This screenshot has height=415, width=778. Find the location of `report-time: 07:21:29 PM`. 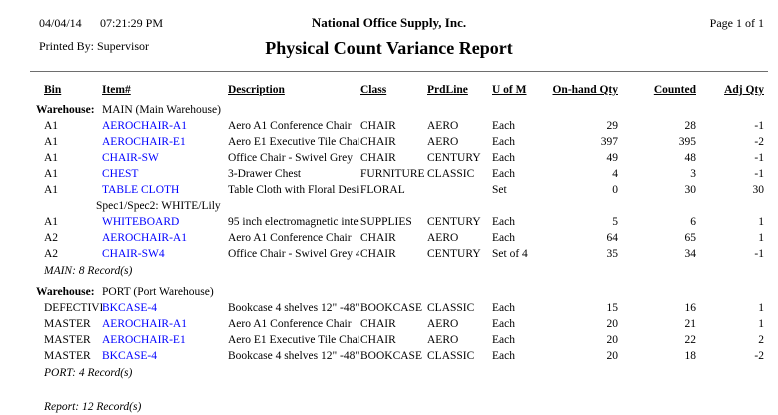

report-time: 07:21:29 PM is located at coordinates (132, 23).